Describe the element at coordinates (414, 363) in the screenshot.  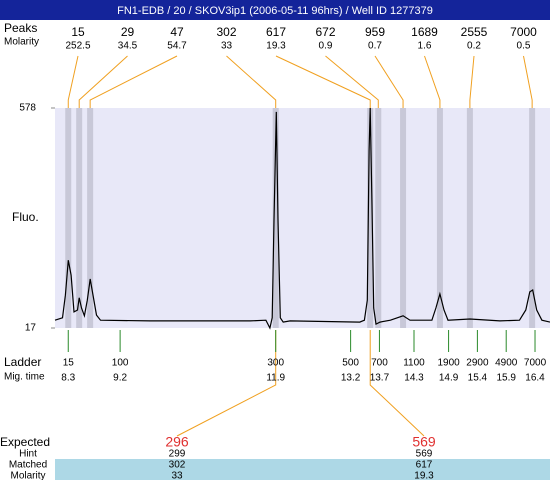
I see `ladder-size: 1100` at that location.